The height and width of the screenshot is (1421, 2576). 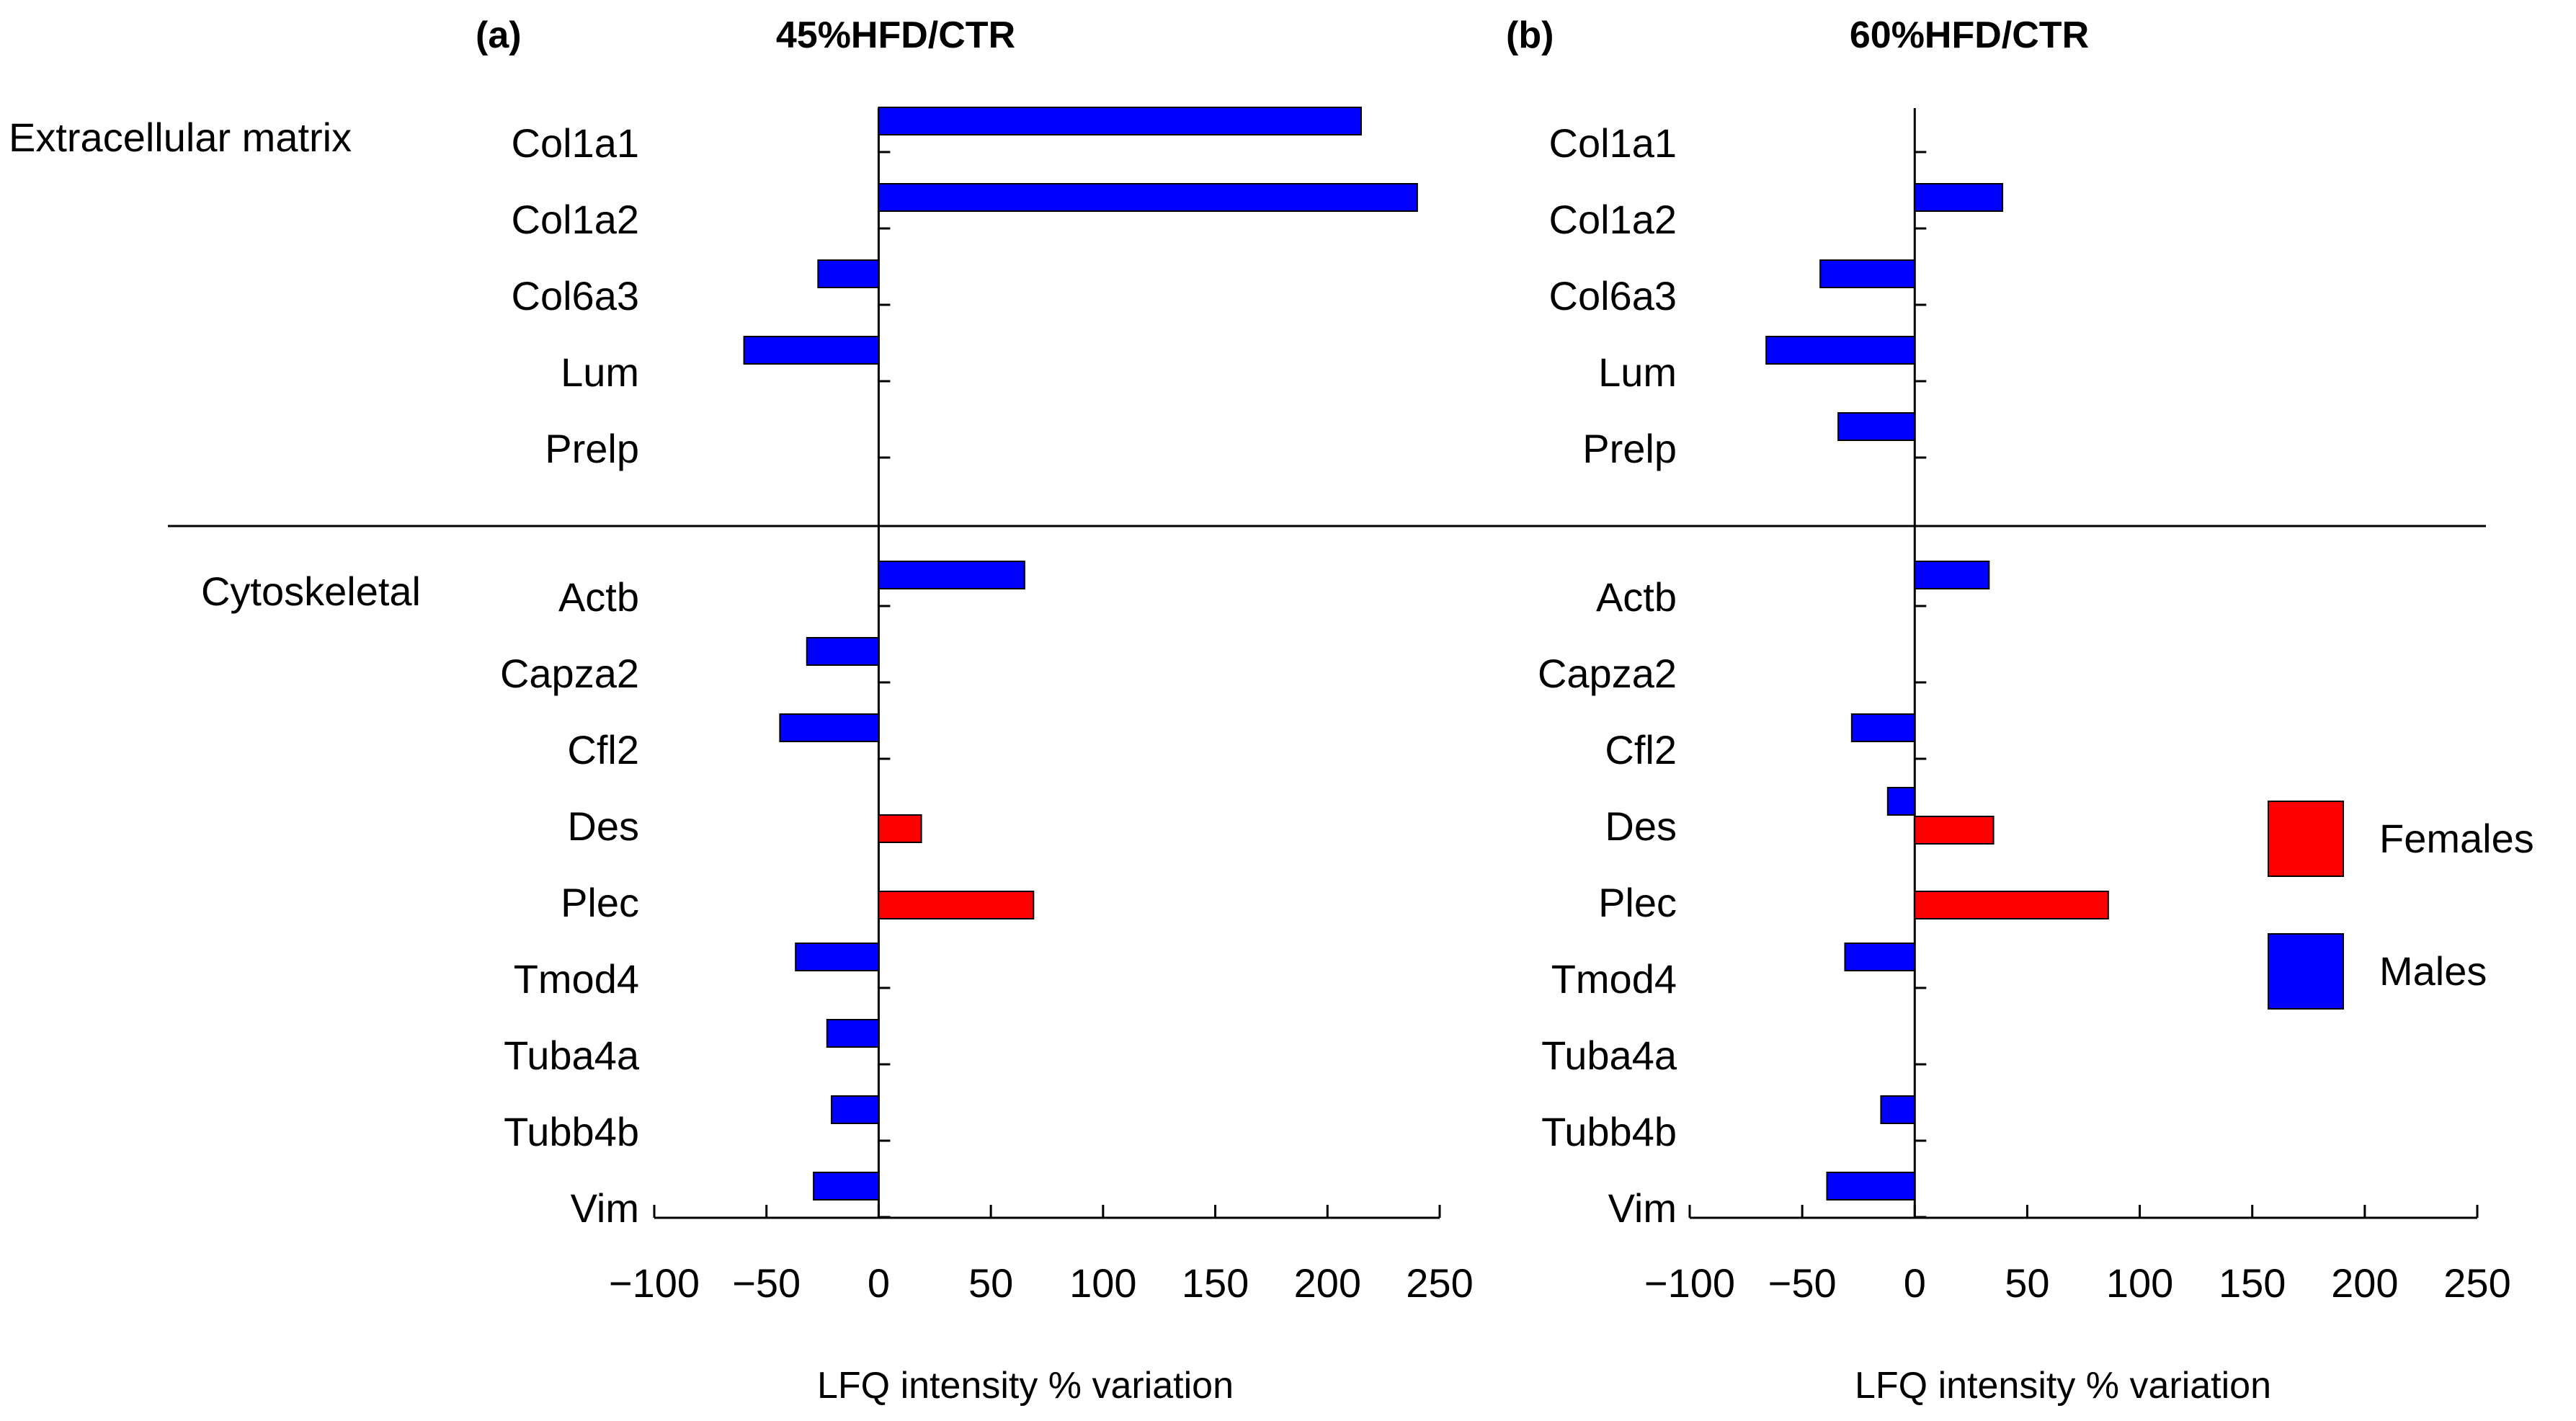 I want to click on panel-b-category-label-actb: Actb, so click(x=1636, y=597).